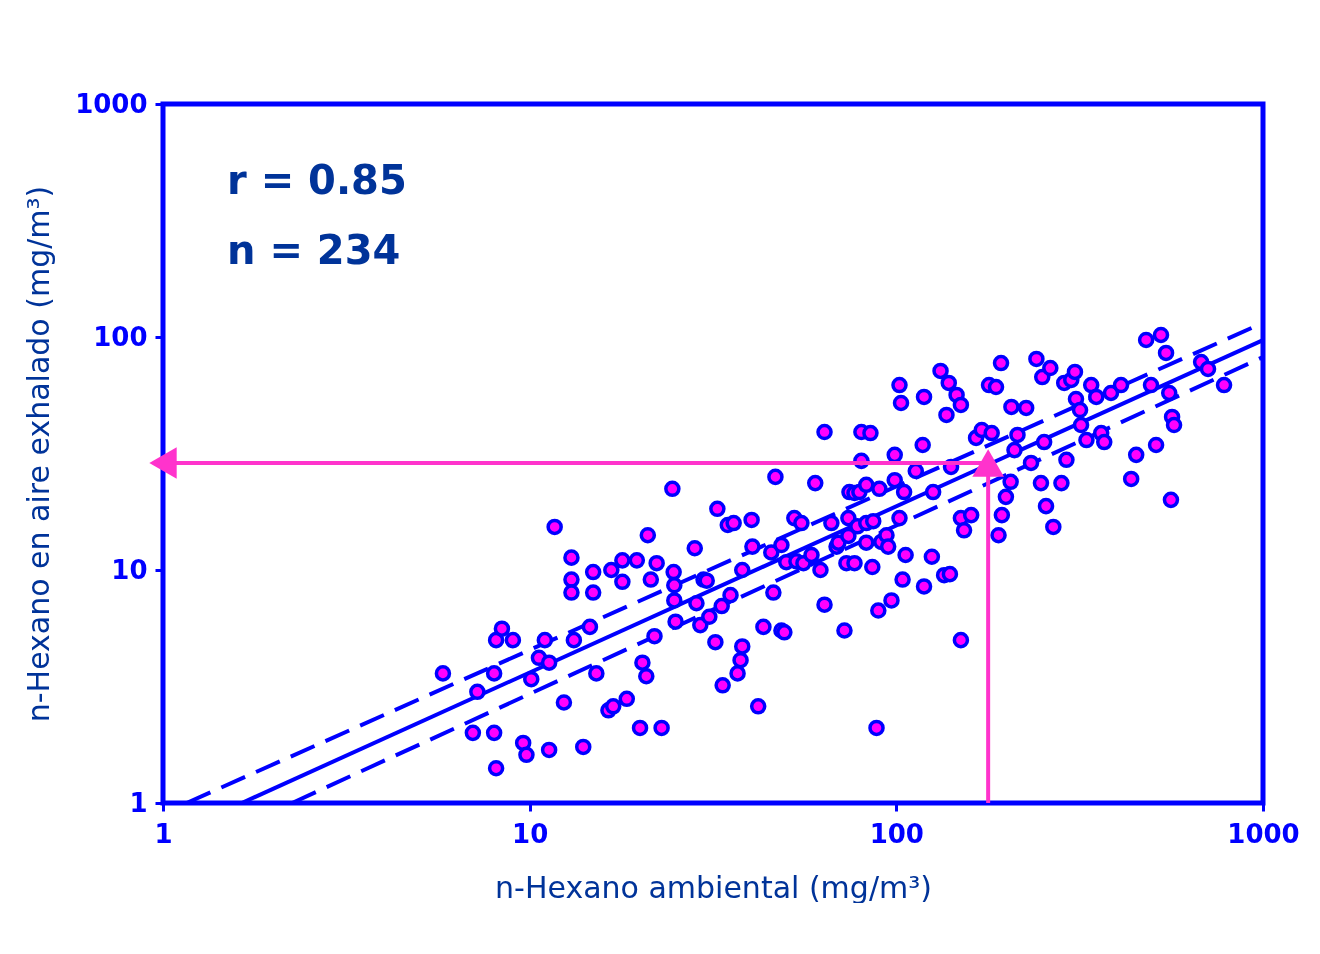 The height and width of the screenshot is (954, 1320). What do you see at coordinates (163, 833) in the screenshot?
I see `x-tick-label: 1` at bounding box center [163, 833].